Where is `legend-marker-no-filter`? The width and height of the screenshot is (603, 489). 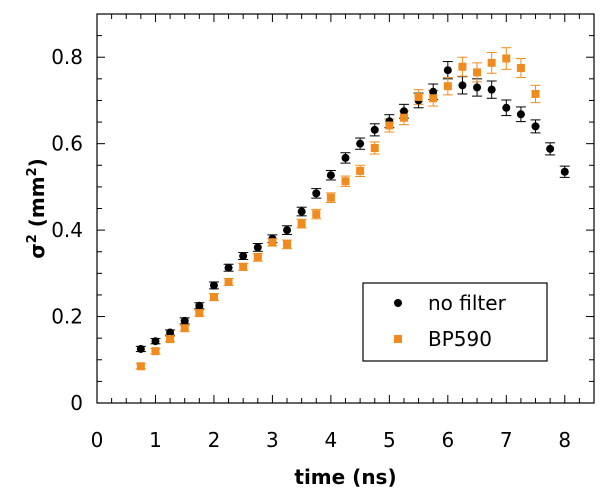
legend-marker-no-filter is located at coordinates (398, 303).